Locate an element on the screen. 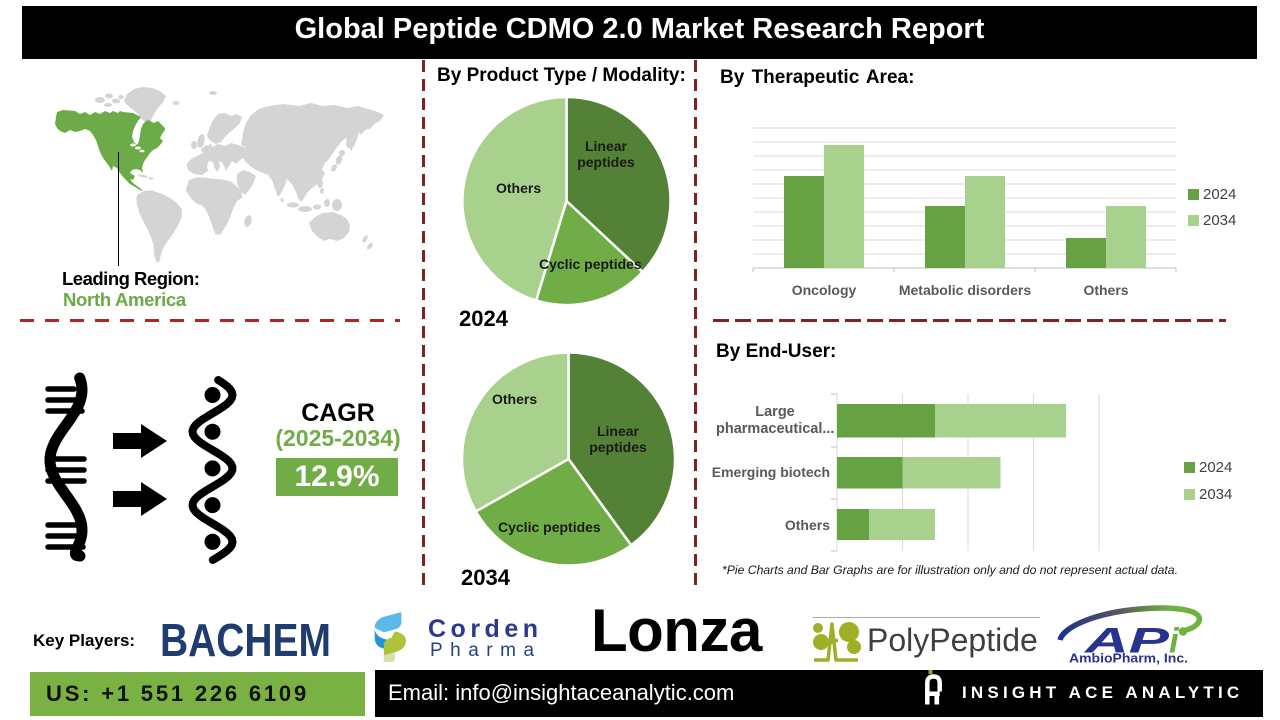 The width and height of the screenshot is (1280, 720). svg-text: i is located at coordinates (1174, 641).